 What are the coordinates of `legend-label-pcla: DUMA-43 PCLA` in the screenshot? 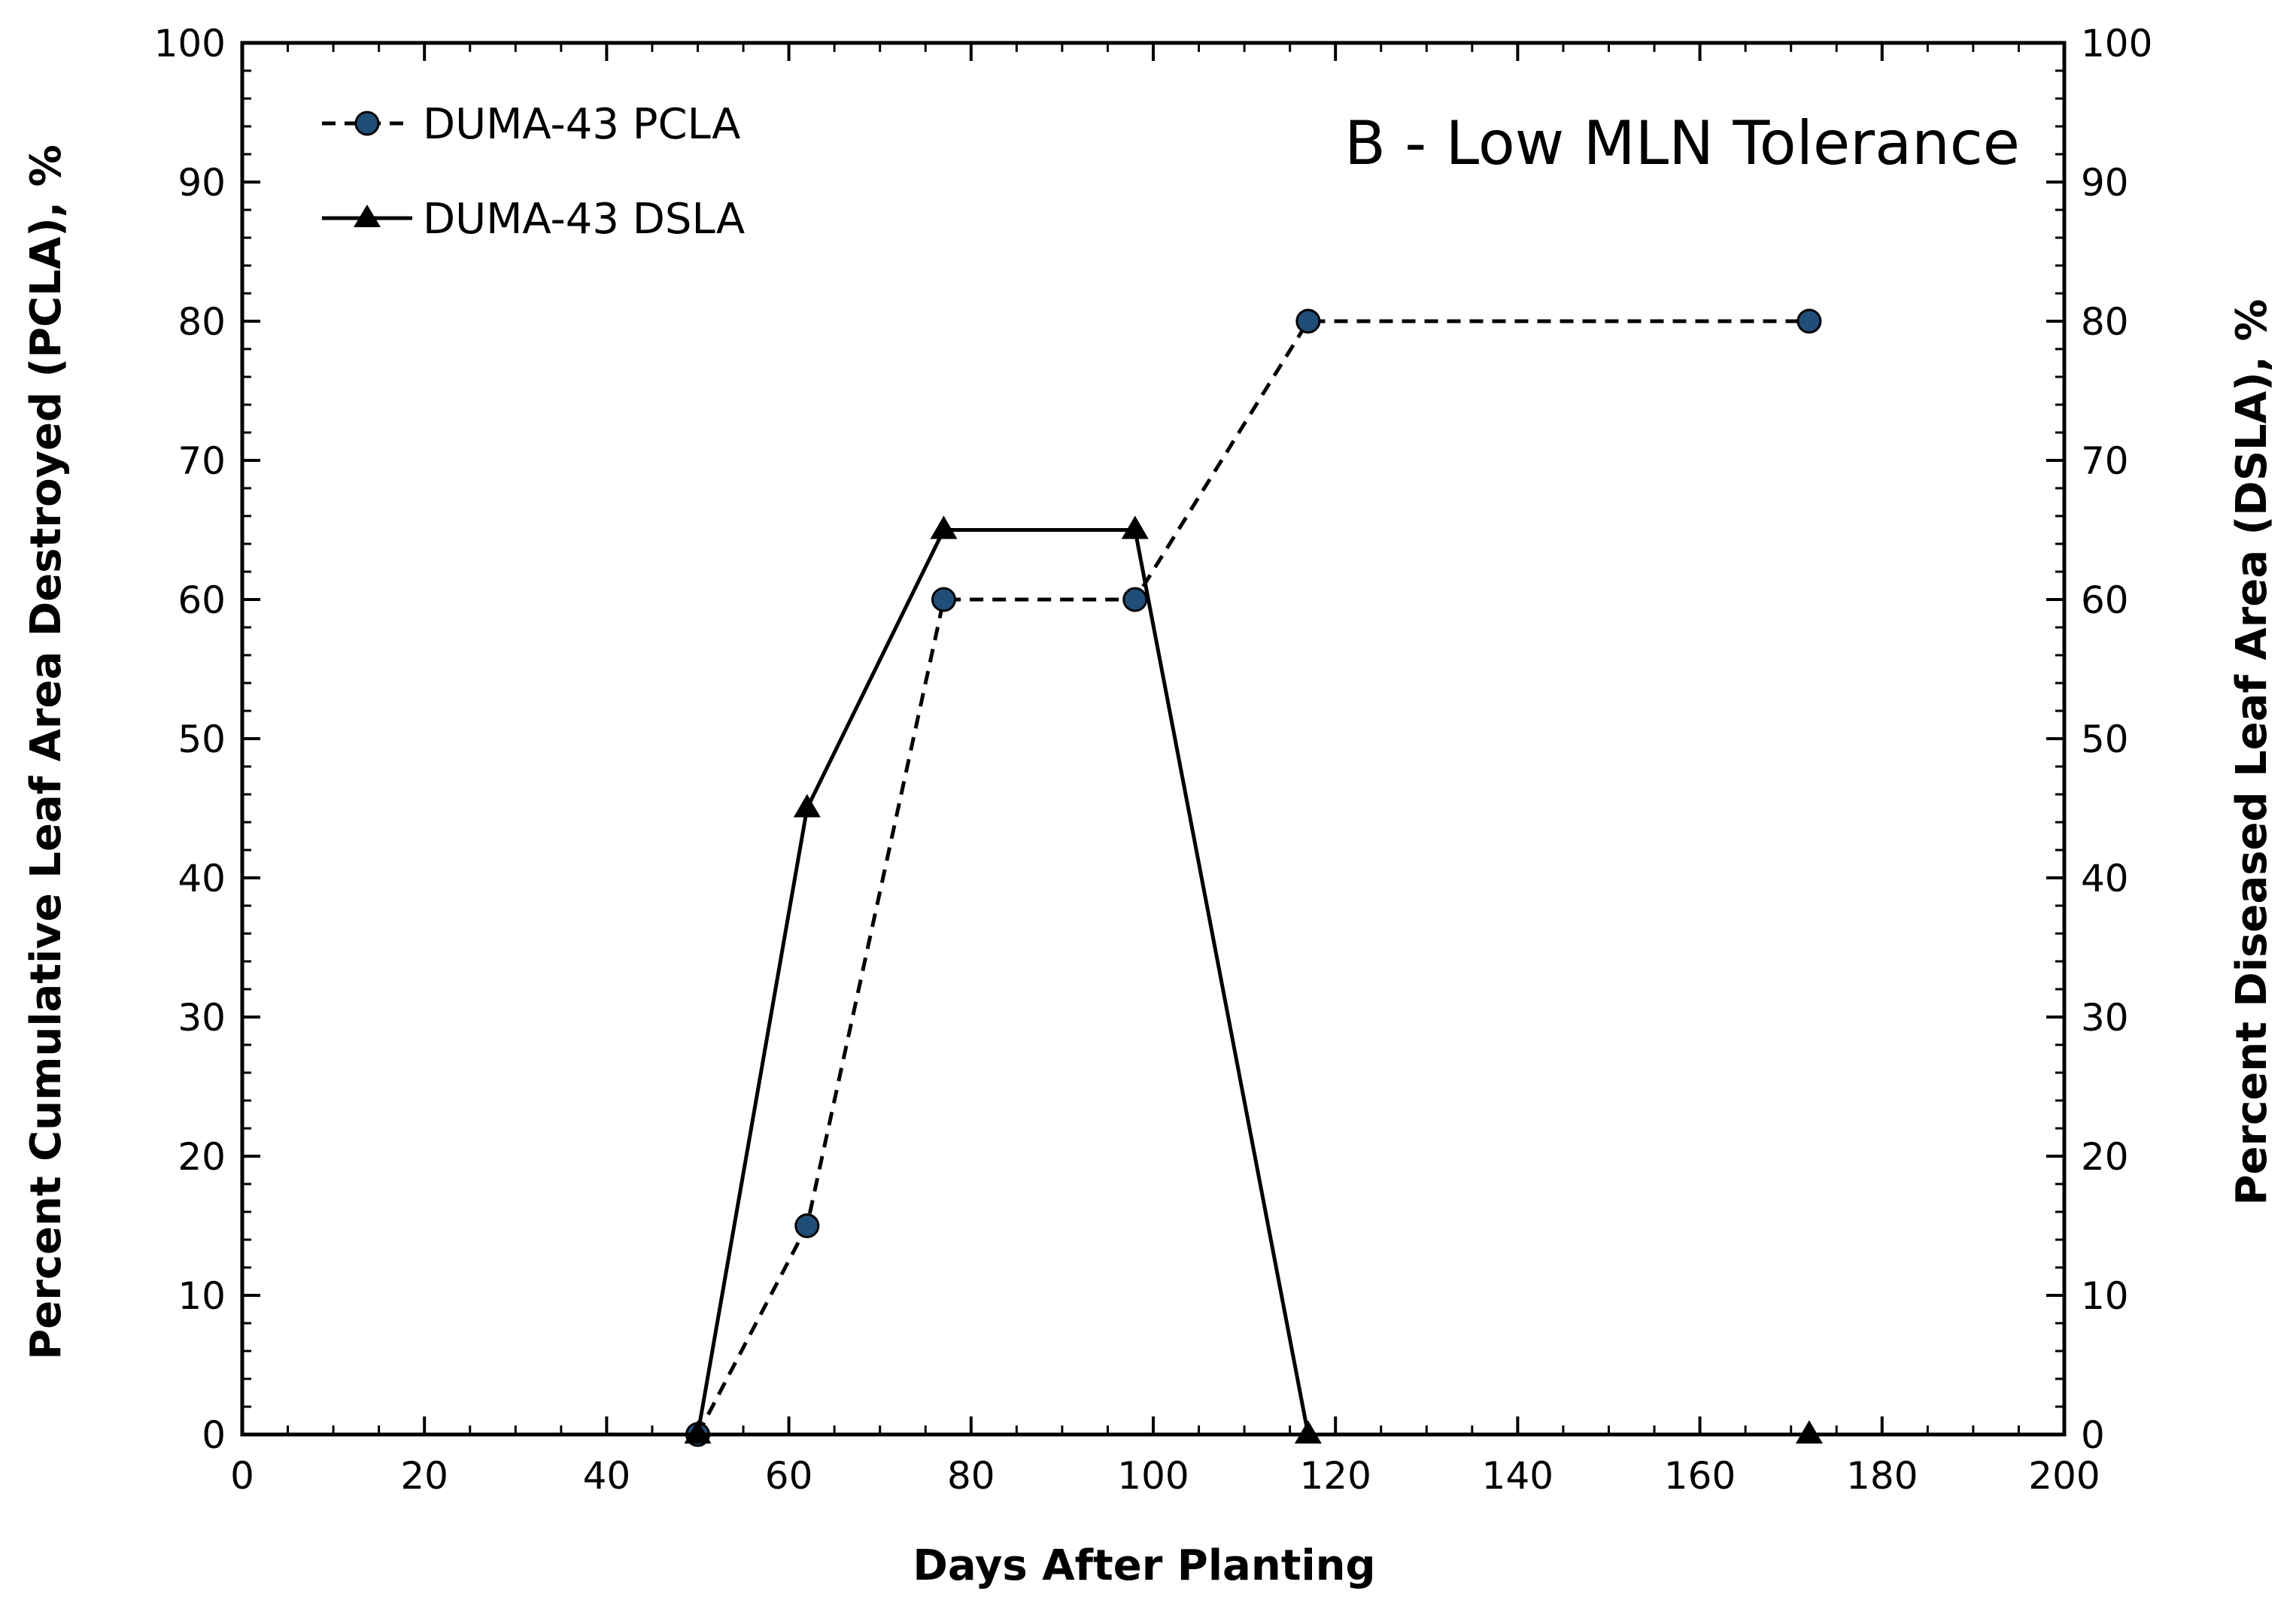 It's located at (581, 124).